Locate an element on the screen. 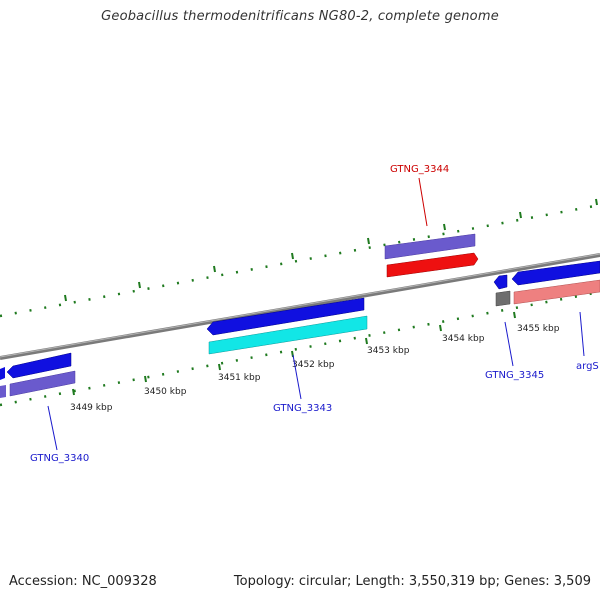 The width and height of the screenshot is (600, 600). gene-gtng-3344-red is located at coordinates (432, 265).